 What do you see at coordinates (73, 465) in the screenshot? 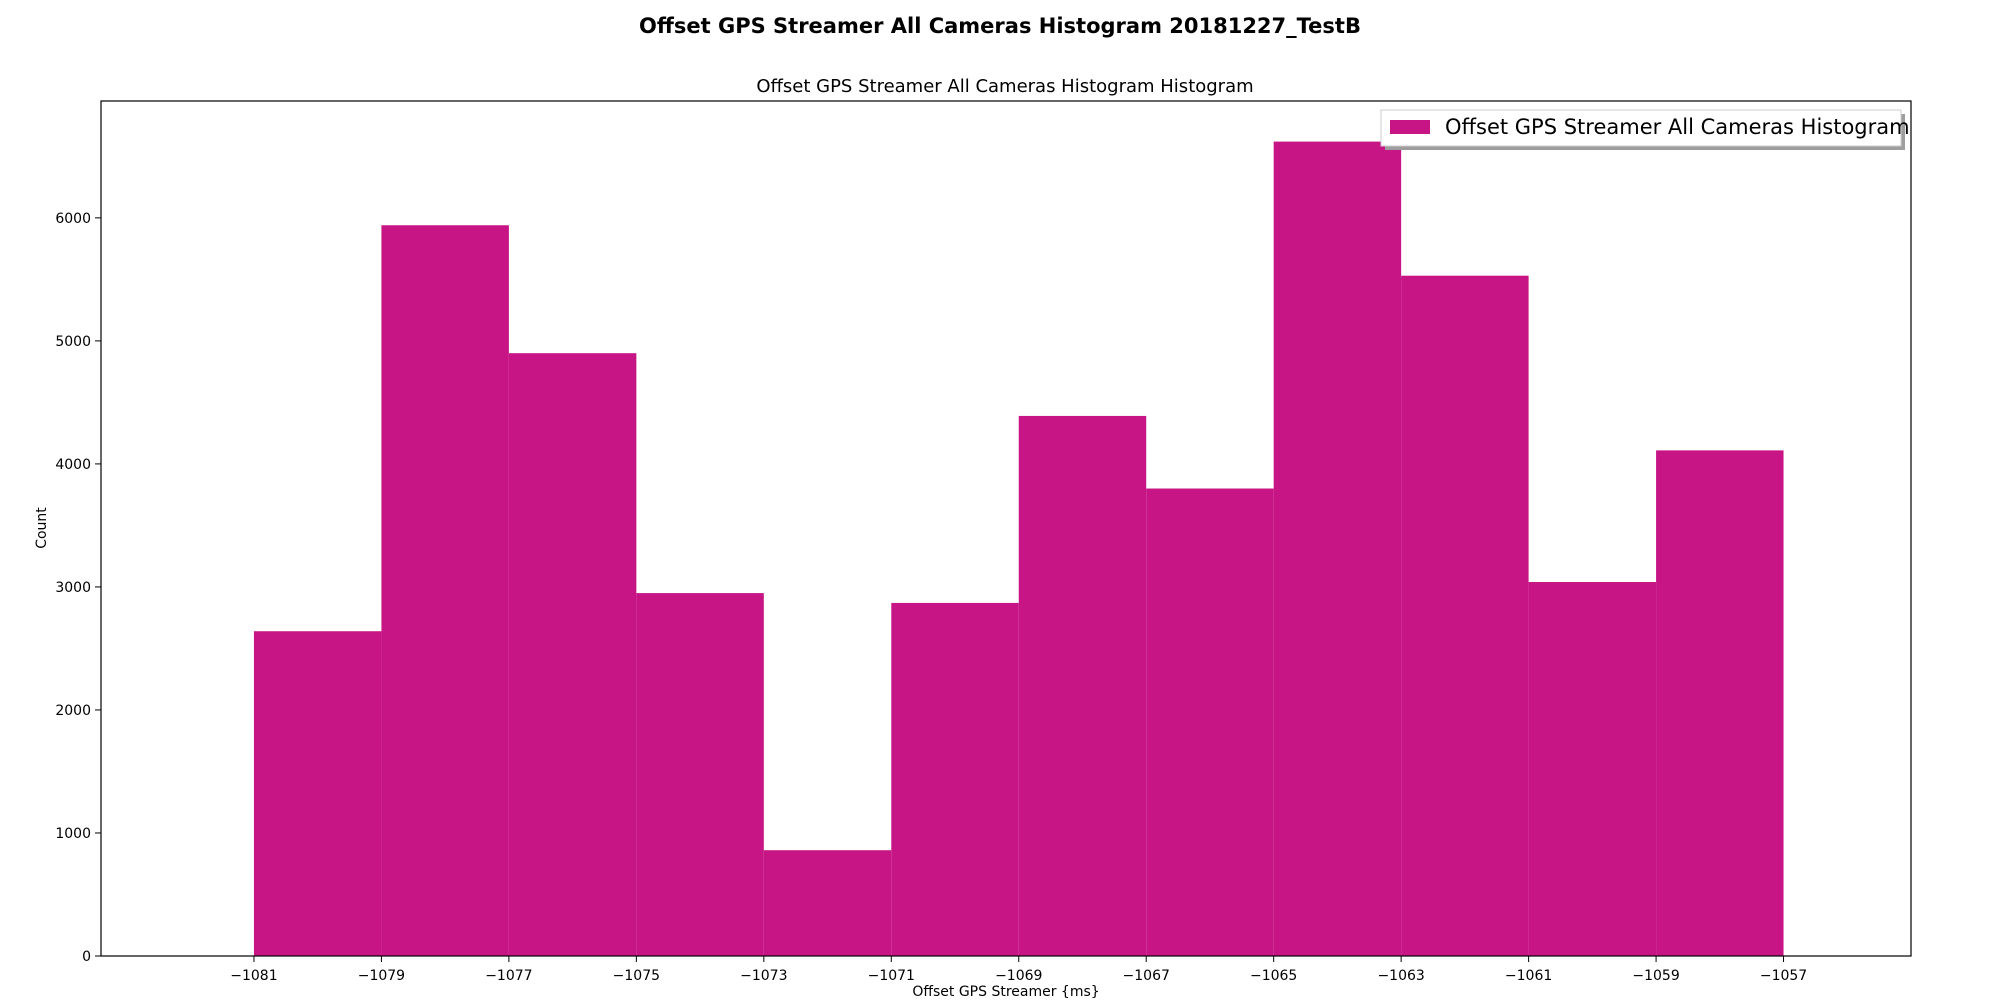
I see `y-tick-label: 4000` at bounding box center [73, 465].